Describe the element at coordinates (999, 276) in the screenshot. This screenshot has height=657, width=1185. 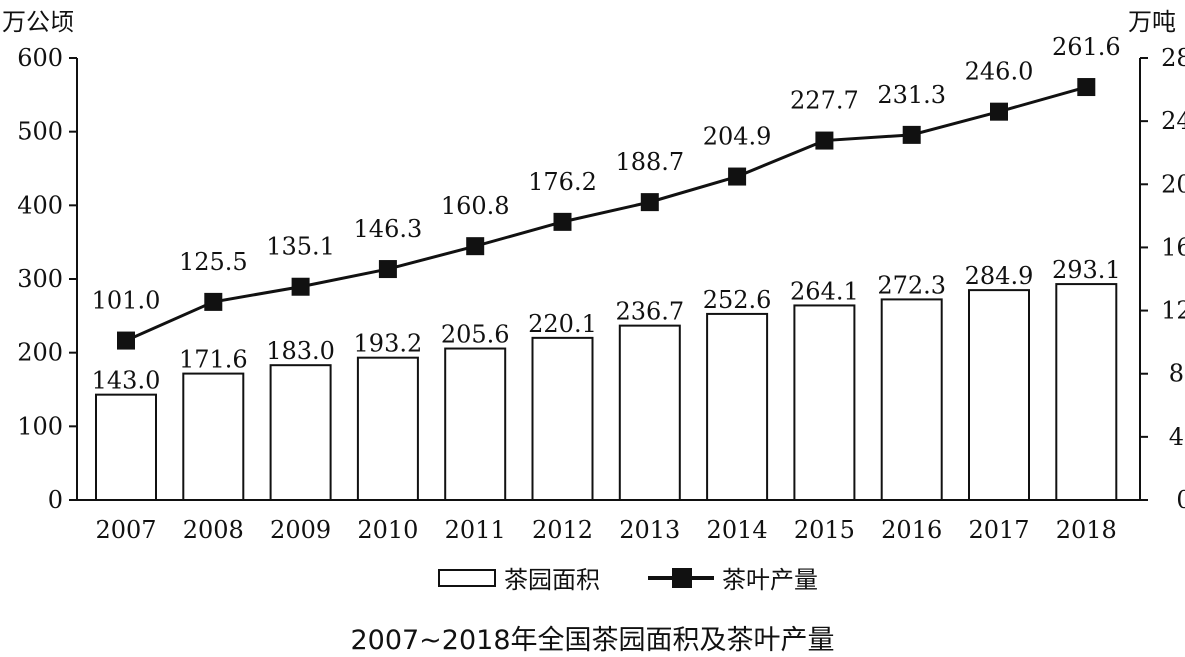
I see `bar-value-label: 284.9` at that location.